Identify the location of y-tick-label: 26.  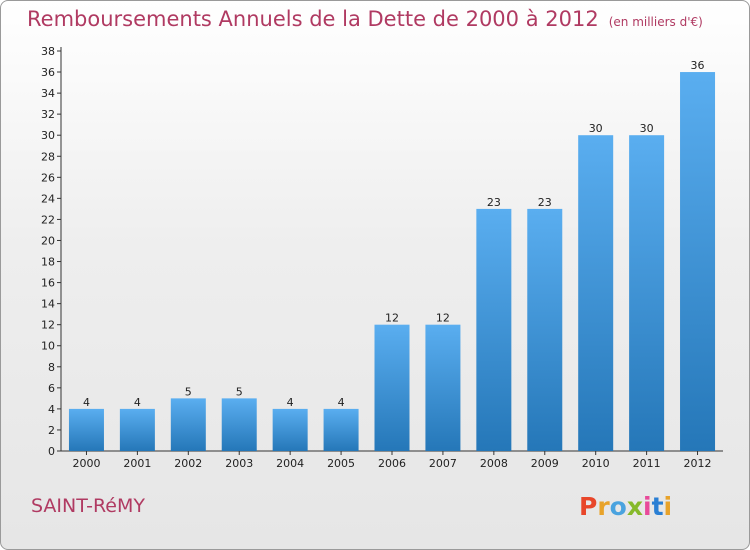
(48, 177).